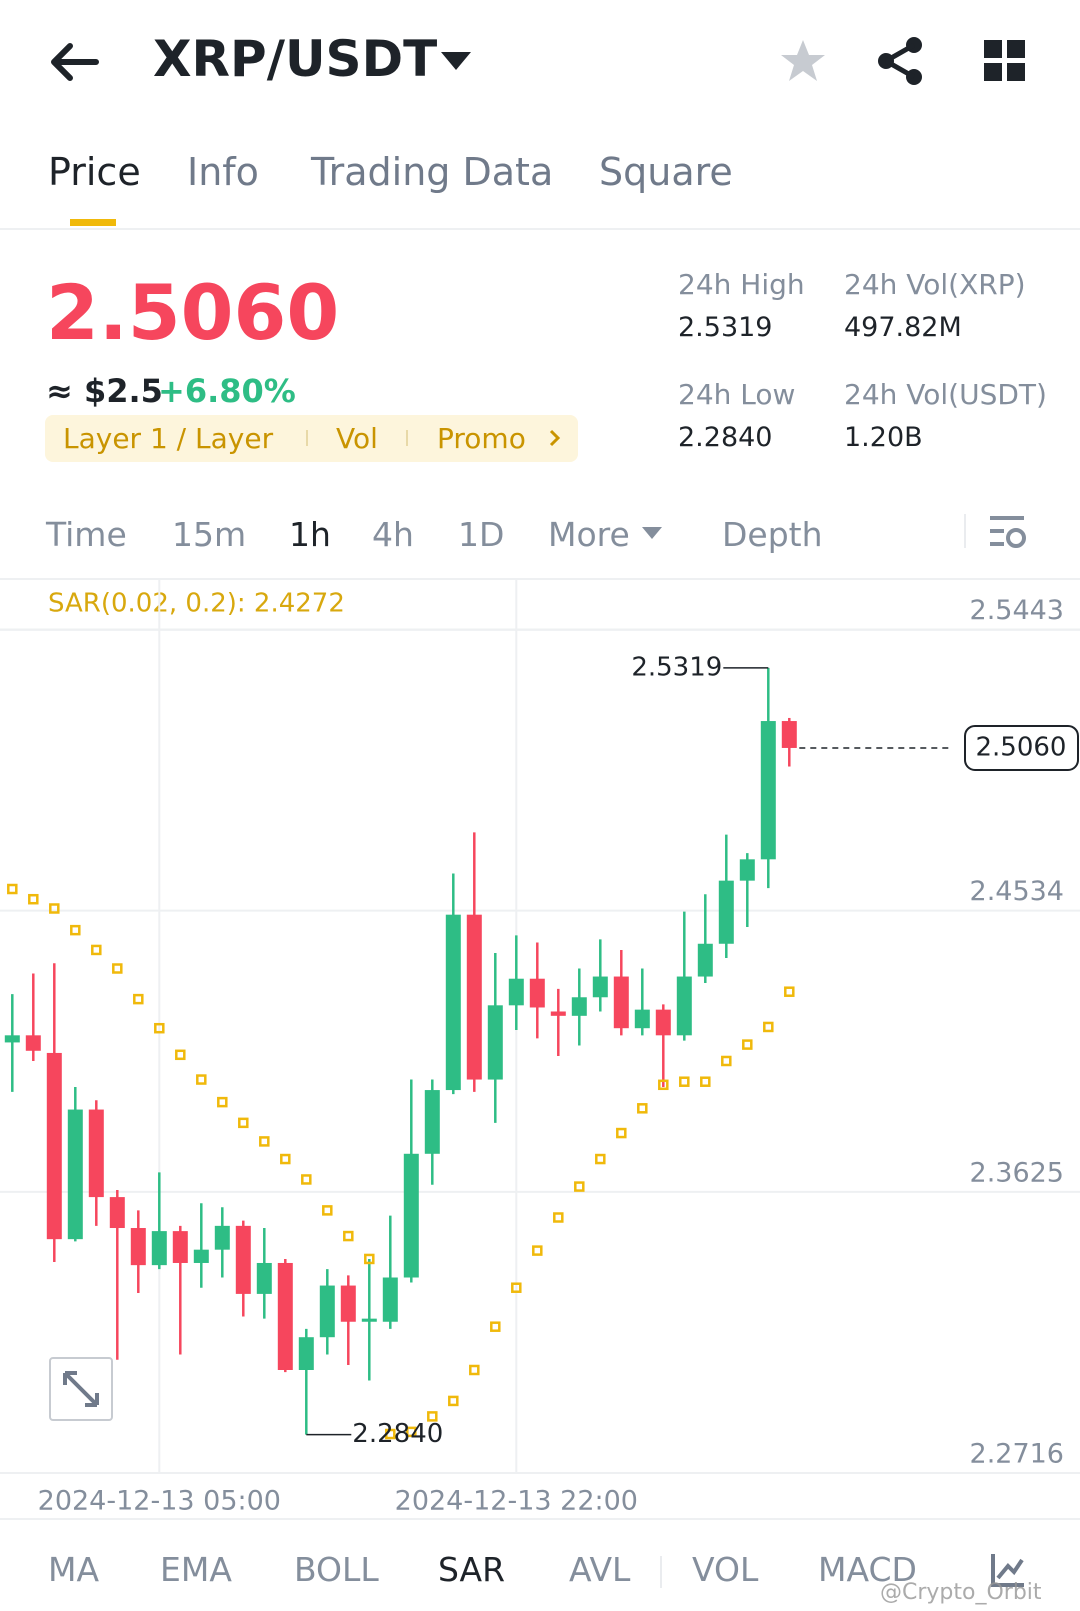 The width and height of the screenshot is (1080, 1611). Describe the element at coordinates (393, 534) in the screenshot. I see `interval: 4h` at that location.